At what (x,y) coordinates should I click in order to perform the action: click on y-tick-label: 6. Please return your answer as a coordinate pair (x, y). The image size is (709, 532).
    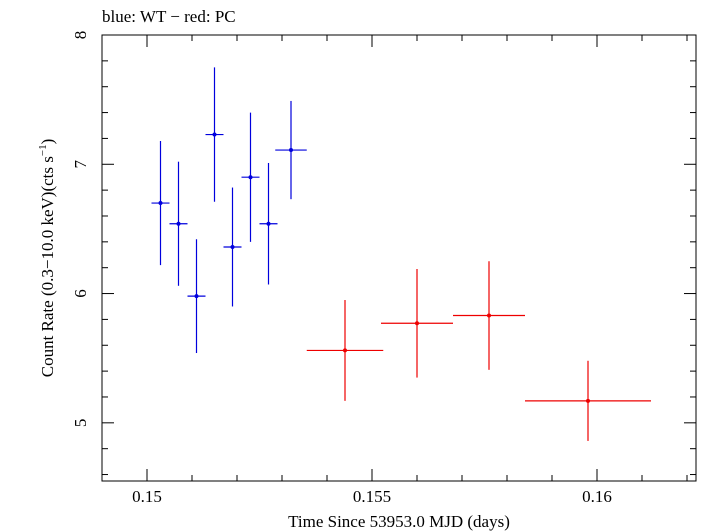
    Looking at the image, I should click on (80, 293).